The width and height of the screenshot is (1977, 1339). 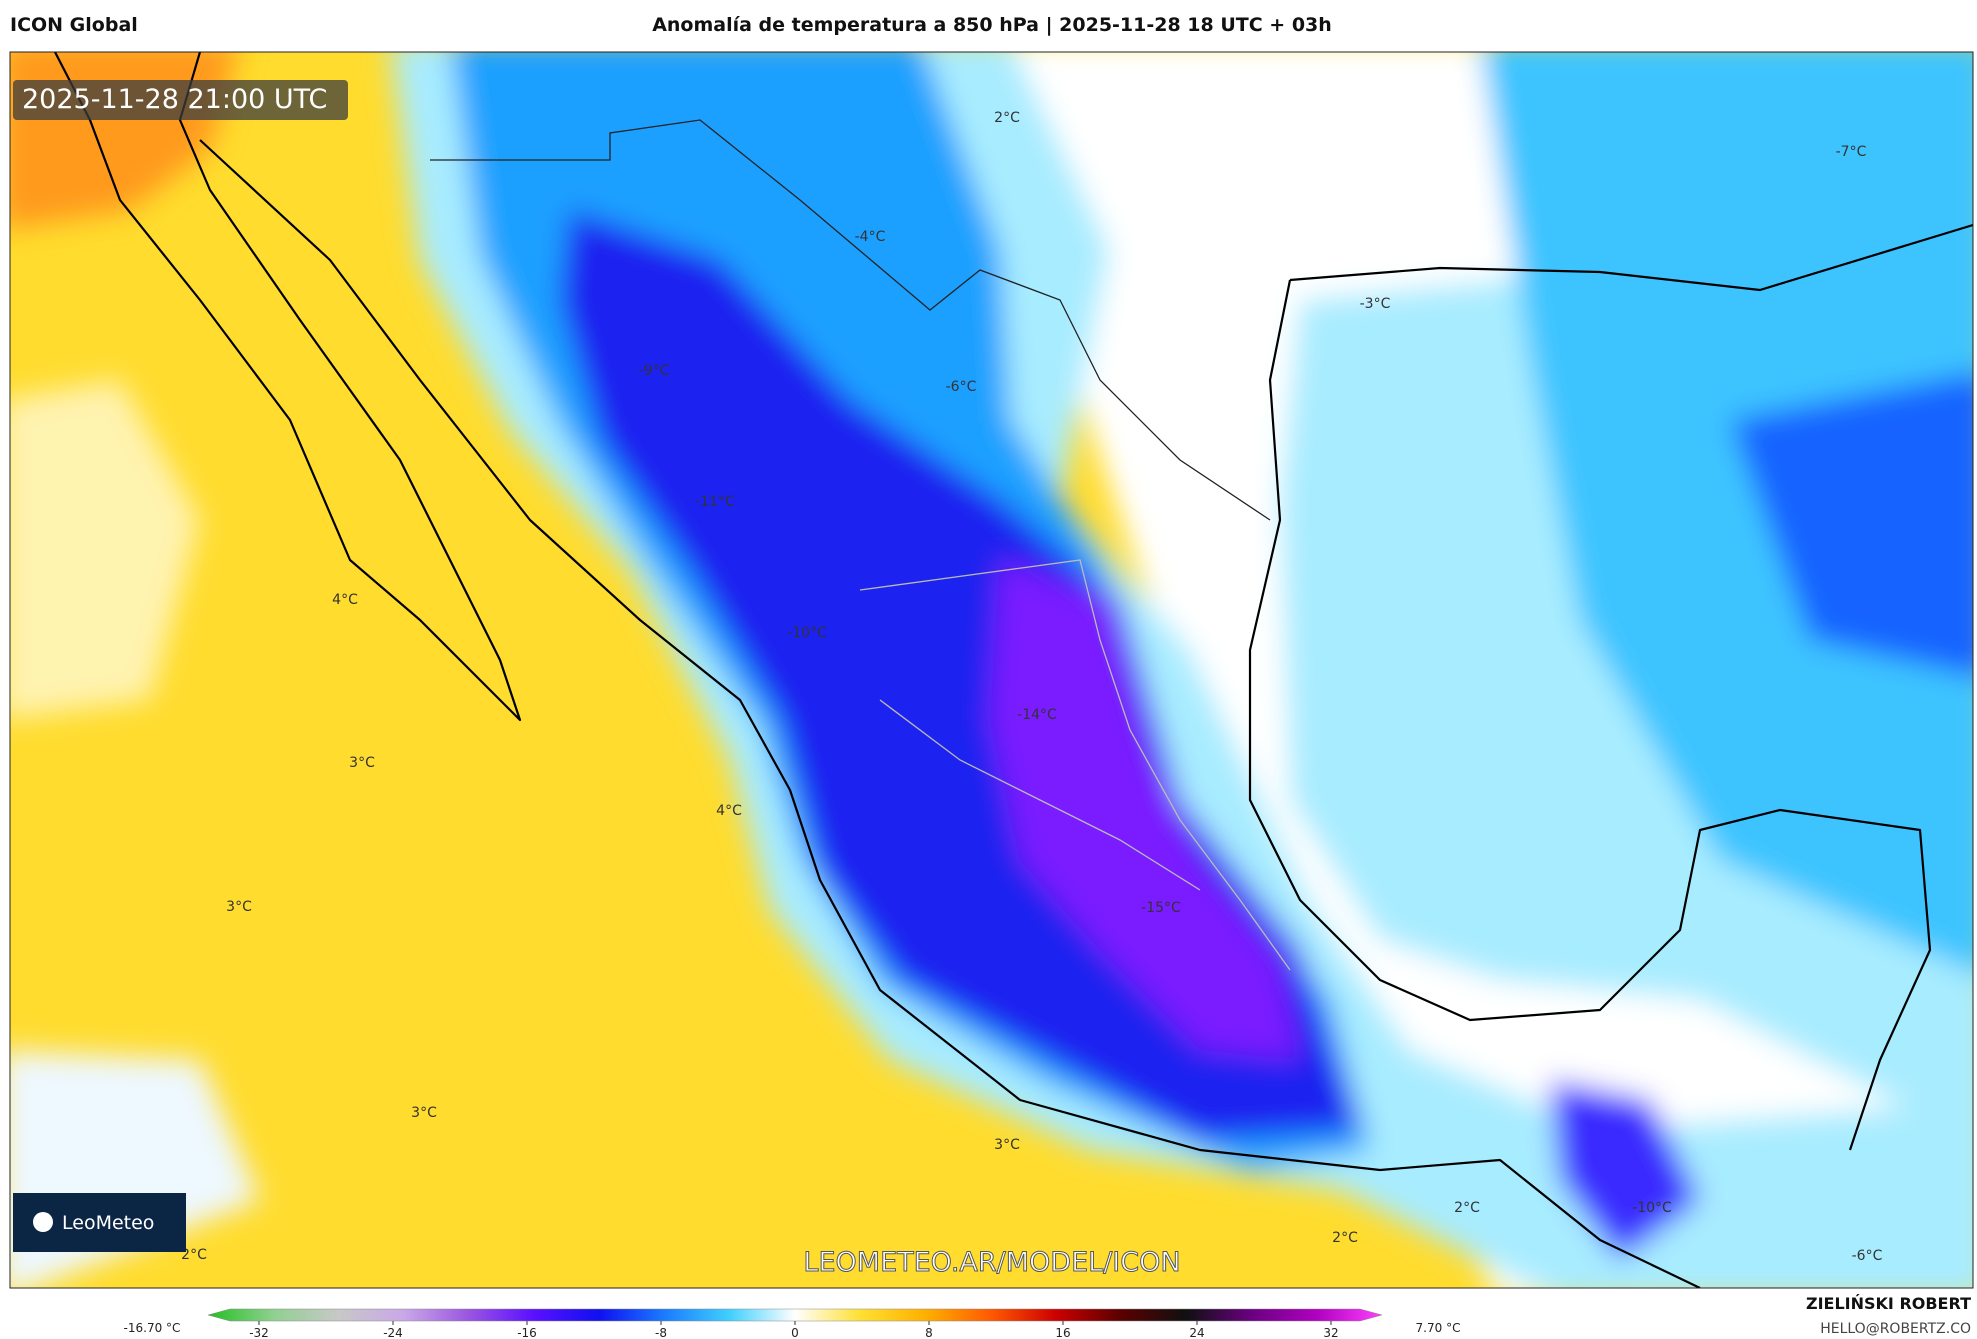 What do you see at coordinates (715, 502) in the screenshot?
I see `contour-label: -11°C` at bounding box center [715, 502].